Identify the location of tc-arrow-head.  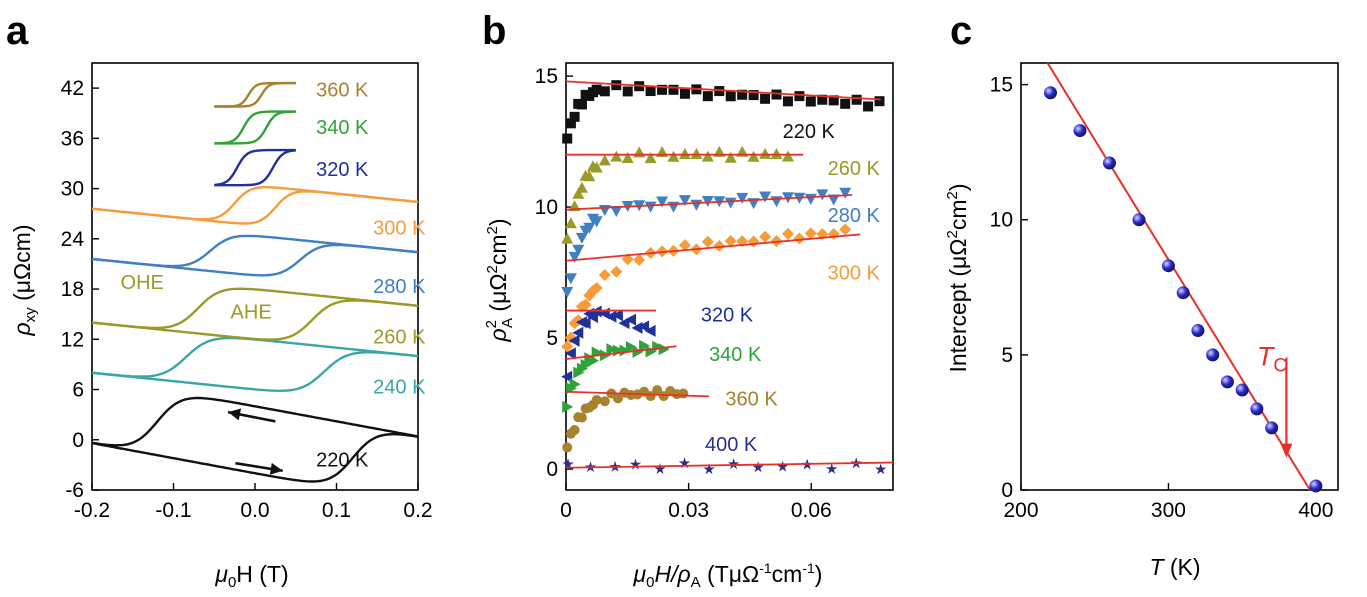
(1286, 450).